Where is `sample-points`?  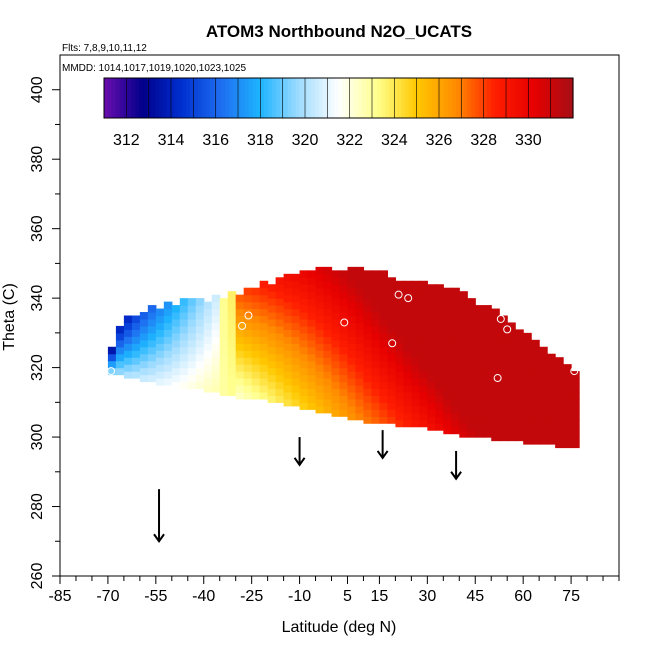
sample-points is located at coordinates (343, 336).